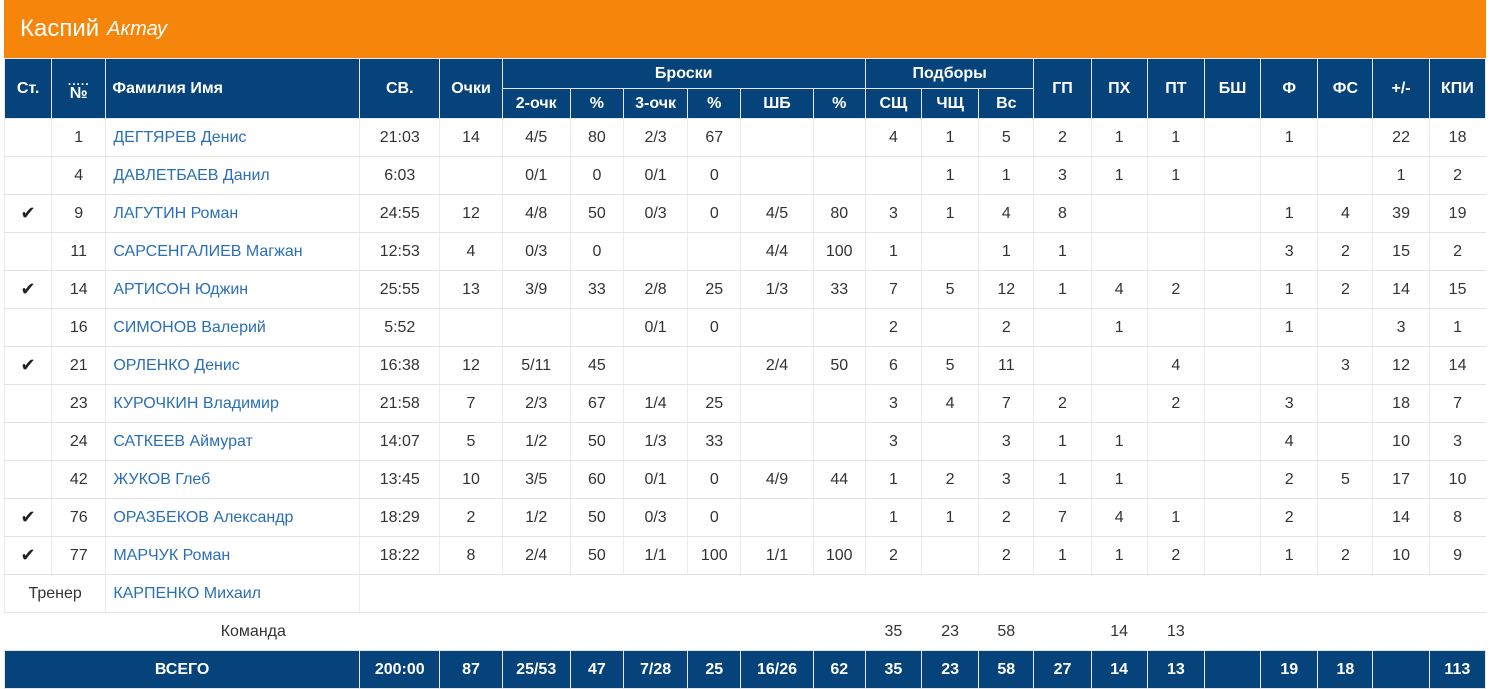 This screenshot has height=689, width=1492. Describe the element at coordinates (208, 251) in the screenshot. I see `player-name-link: САРСЕНГАЛИЕВ Магжан` at that location.